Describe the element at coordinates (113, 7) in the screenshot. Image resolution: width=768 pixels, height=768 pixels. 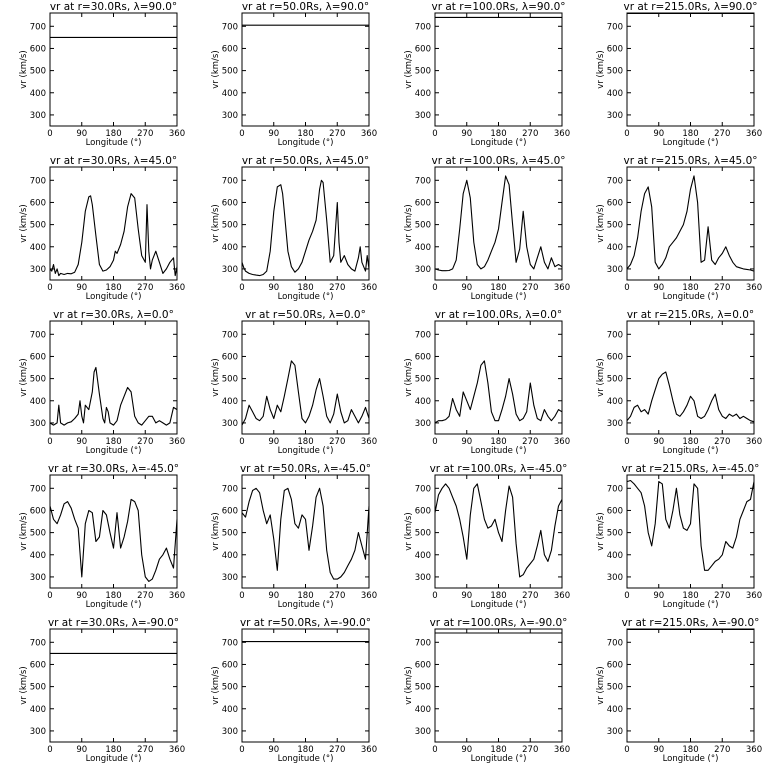
I see `chart-title: vr at r=30.0Rs, λ=90.0°` at that location.